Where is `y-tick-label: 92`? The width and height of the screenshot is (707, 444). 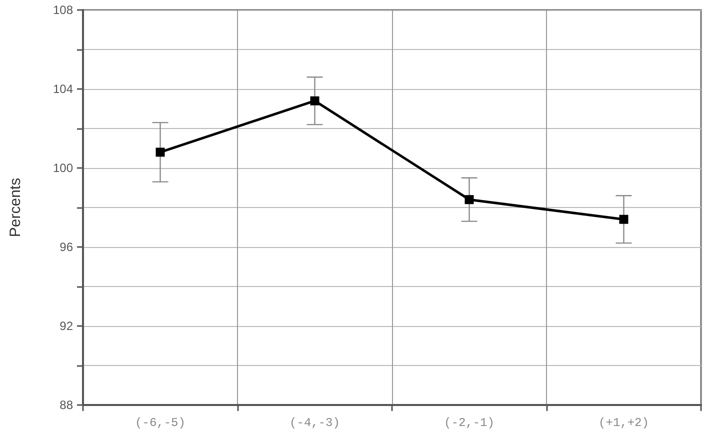
y-tick-label: 92 is located at coordinates (67, 326).